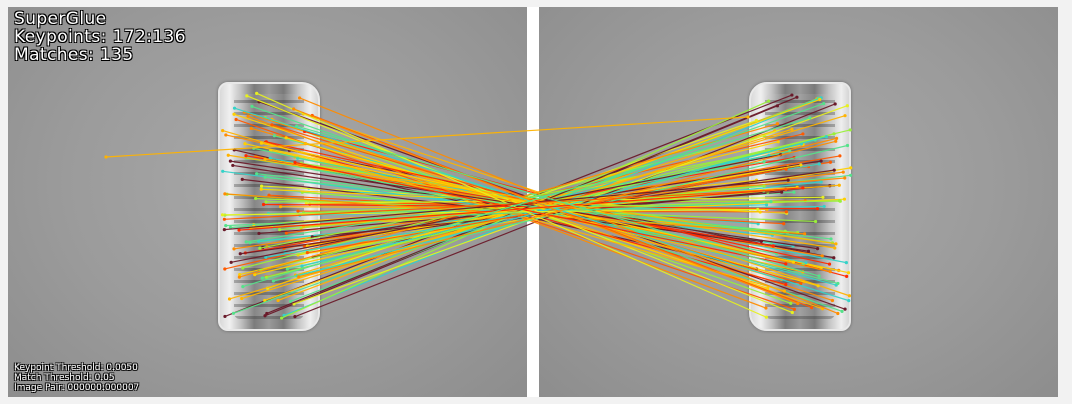 Image resolution: width=1072 pixels, height=404 pixels. What do you see at coordinates (76, 368) in the screenshot?
I see `keypoint-threshold-label: Keypoint Threshold: 0.0050` at bounding box center [76, 368].